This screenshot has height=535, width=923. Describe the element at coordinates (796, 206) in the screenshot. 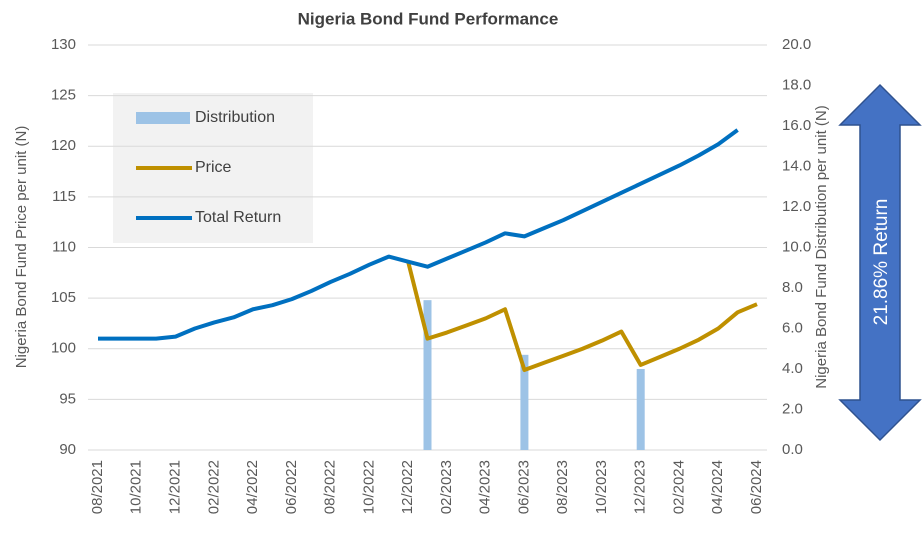

I see `y2-tick-label: 12.0` at that location.